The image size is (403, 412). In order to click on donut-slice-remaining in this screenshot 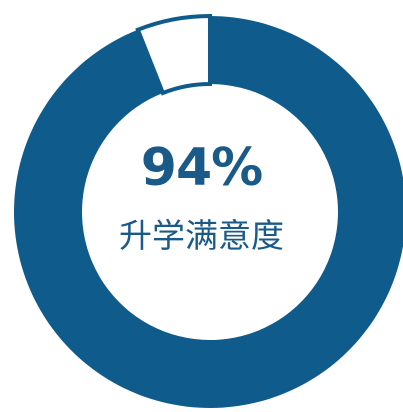, I will do `click(173, 54)`.